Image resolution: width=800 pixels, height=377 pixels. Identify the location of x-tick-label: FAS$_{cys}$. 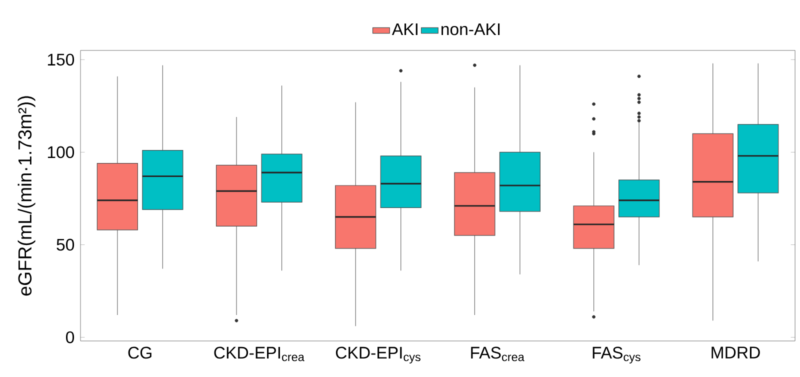
(616, 355).